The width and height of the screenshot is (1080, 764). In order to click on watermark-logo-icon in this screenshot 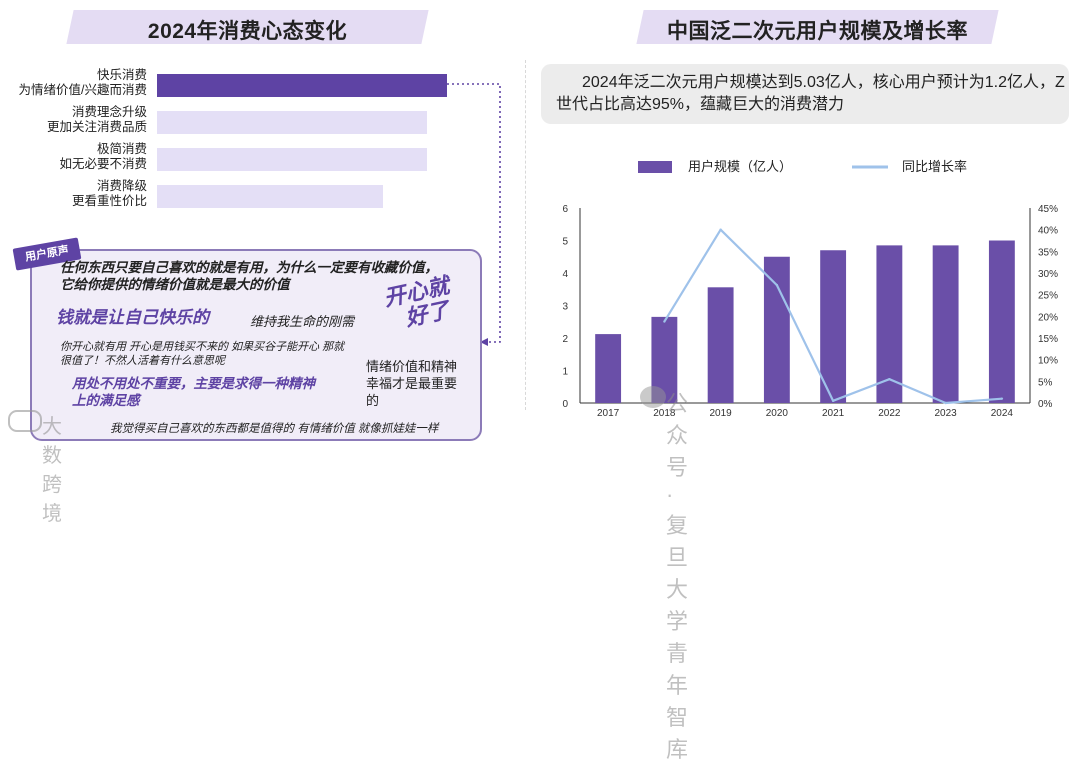, I will do `click(25, 421)`.